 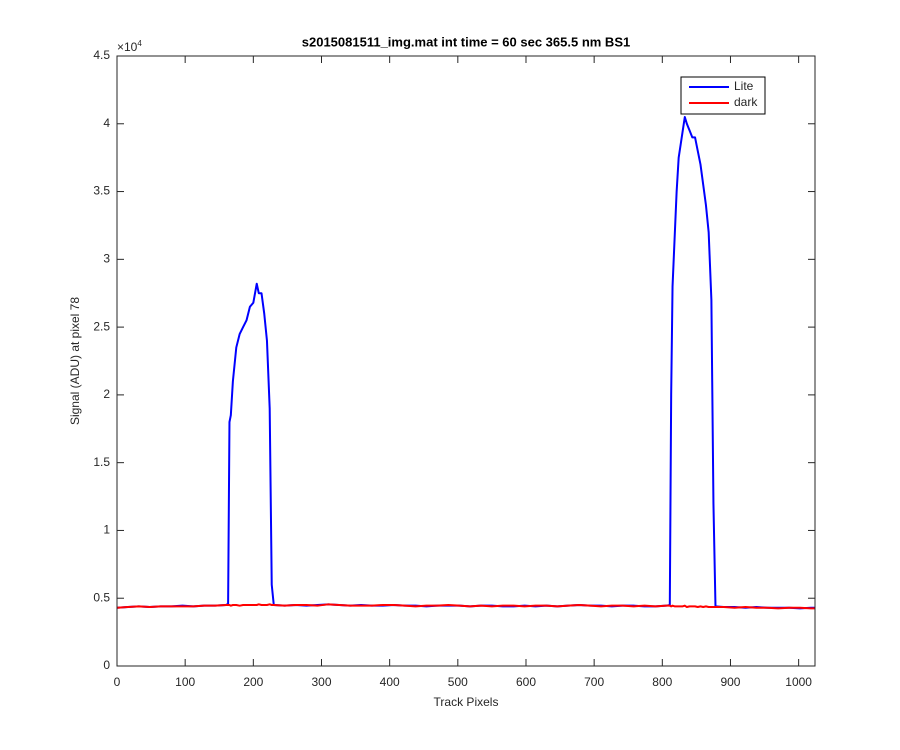 What do you see at coordinates (101, 191) in the screenshot?
I see `y-tick-label: 3.5` at bounding box center [101, 191].